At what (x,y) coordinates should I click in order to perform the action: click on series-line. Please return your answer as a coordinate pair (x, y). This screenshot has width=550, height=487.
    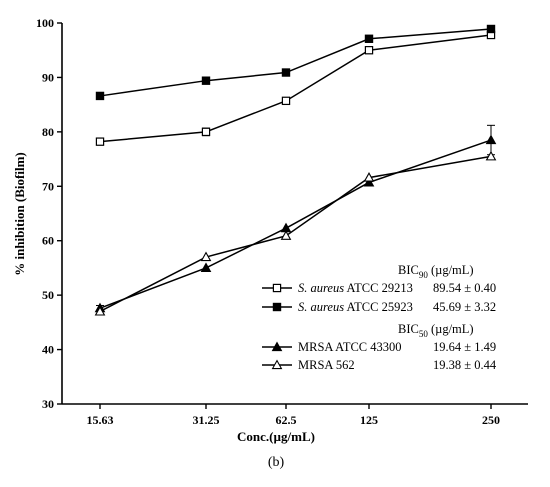
    Looking at the image, I should click on (295, 62).